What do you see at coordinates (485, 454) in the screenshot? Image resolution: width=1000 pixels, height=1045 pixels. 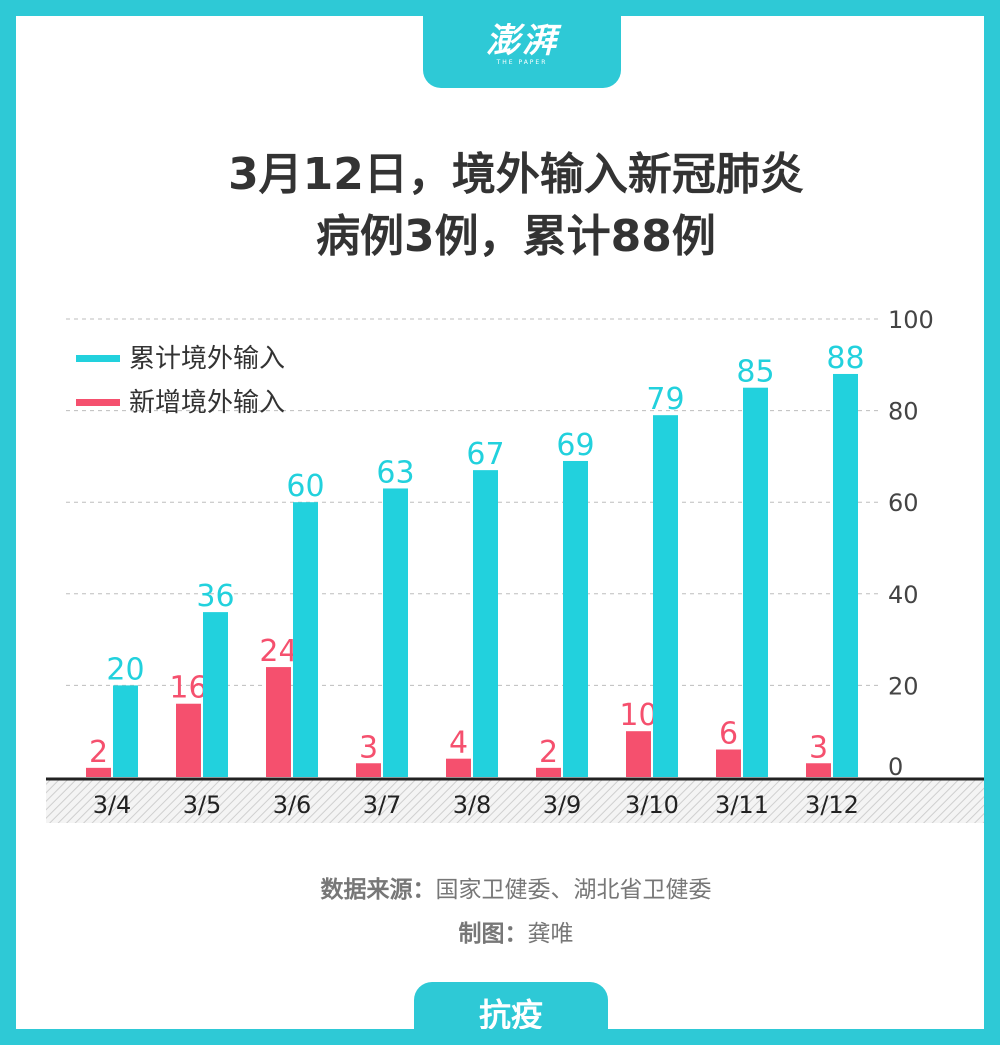 I see `cumulative-bar-label: 67` at bounding box center [485, 454].